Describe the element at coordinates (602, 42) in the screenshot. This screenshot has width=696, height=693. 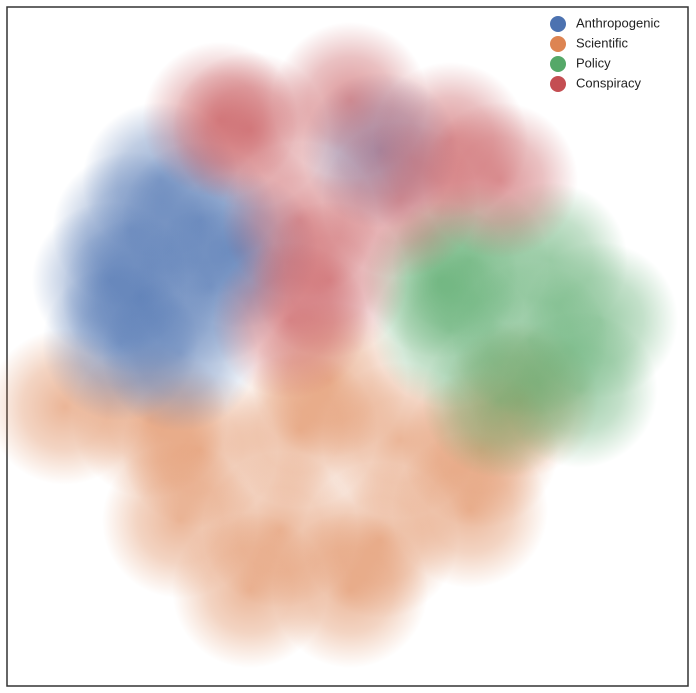
I see `legend-label: Scientific` at that location.